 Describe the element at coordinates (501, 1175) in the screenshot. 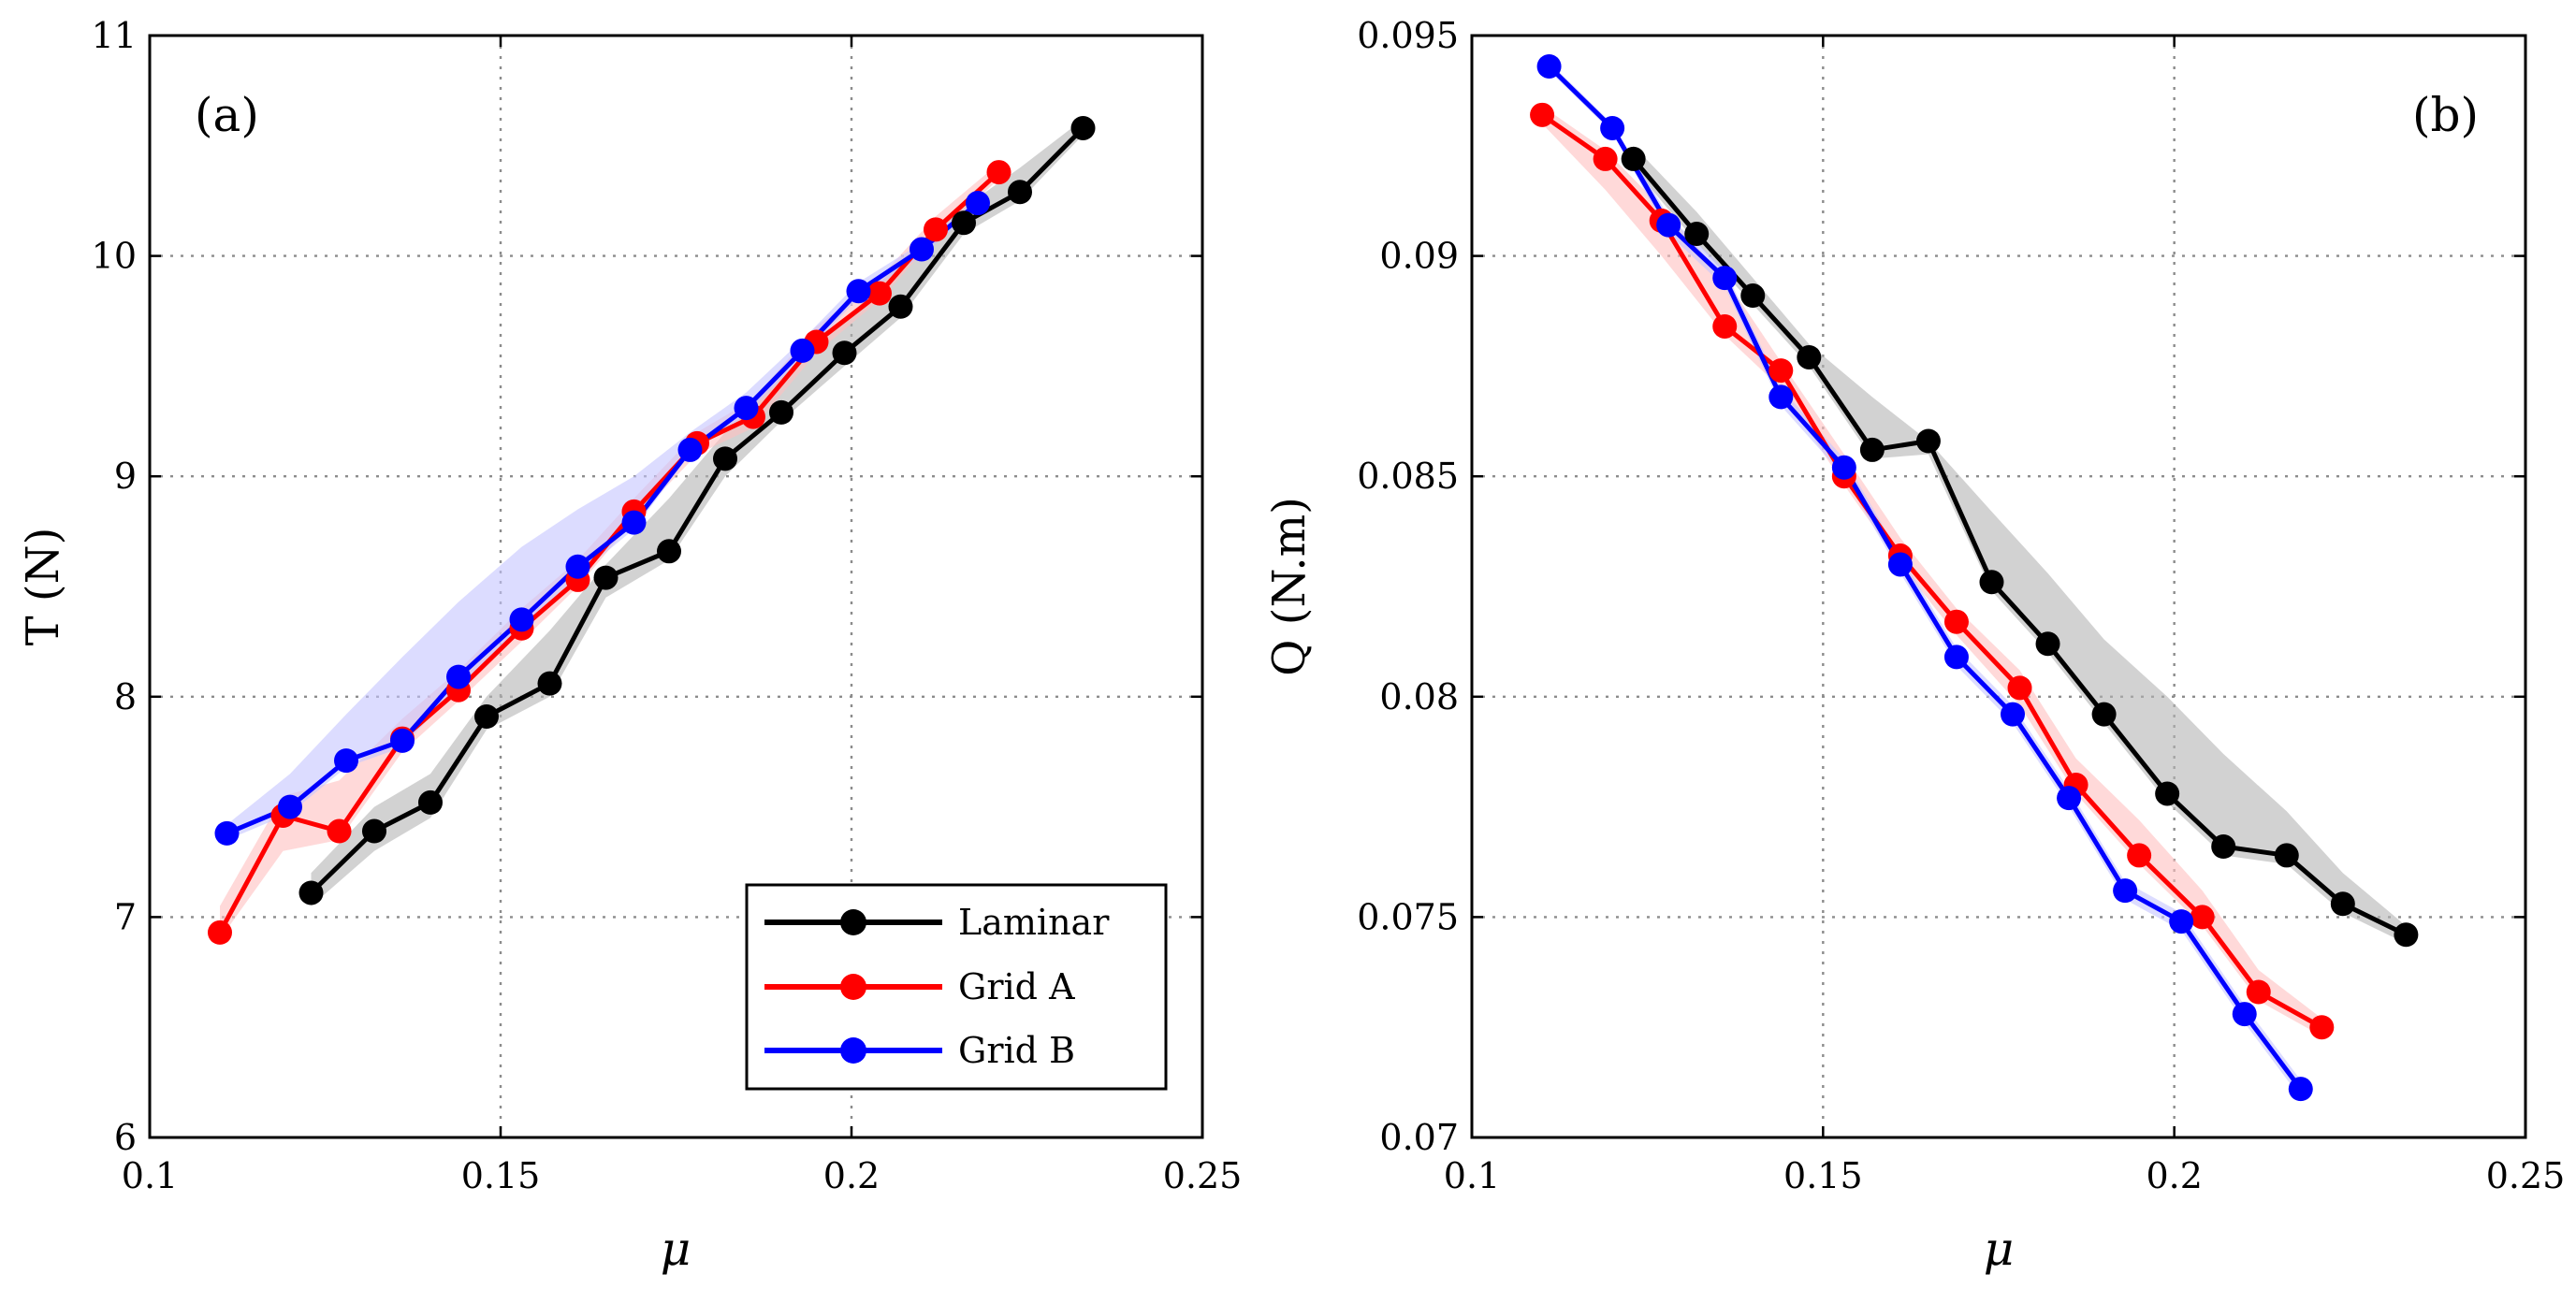

I see `panel-a-x-tick-label: 0.15` at that location.